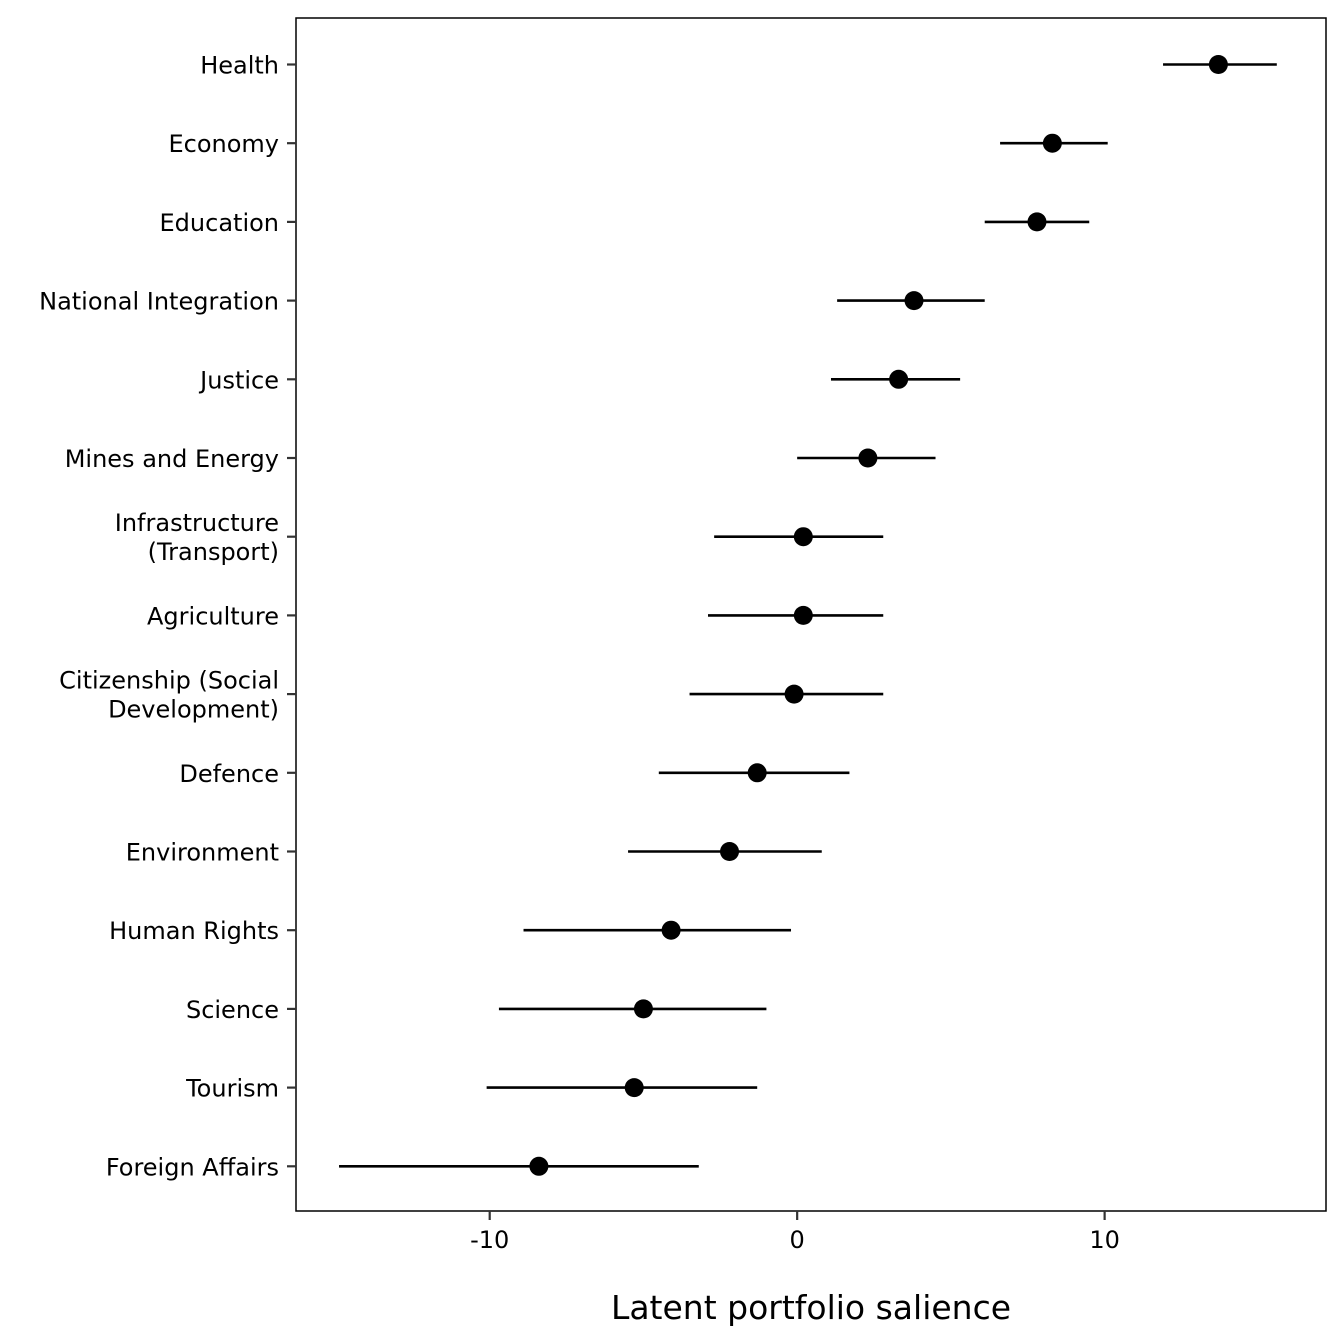  Describe the element at coordinates (172, 459) in the screenshot. I see `y-tick-label: Mines and Energy` at that location.